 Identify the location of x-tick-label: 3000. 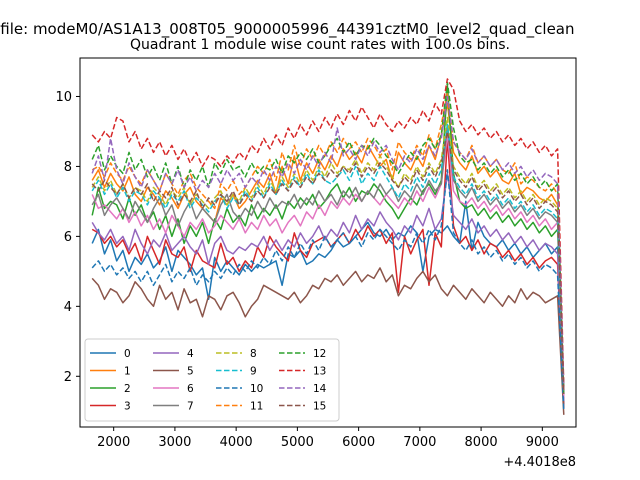
(174, 442).